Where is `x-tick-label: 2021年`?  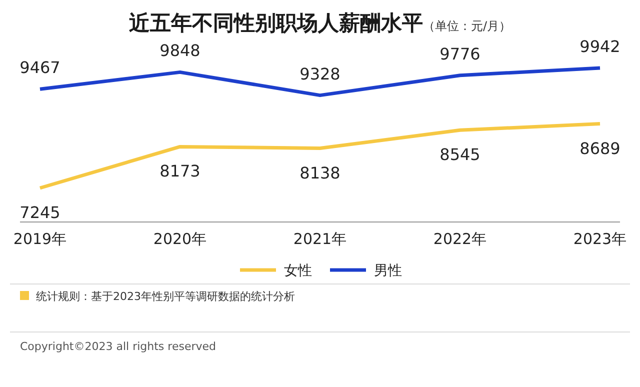 x-tick-label: 2021年 is located at coordinates (320, 239).